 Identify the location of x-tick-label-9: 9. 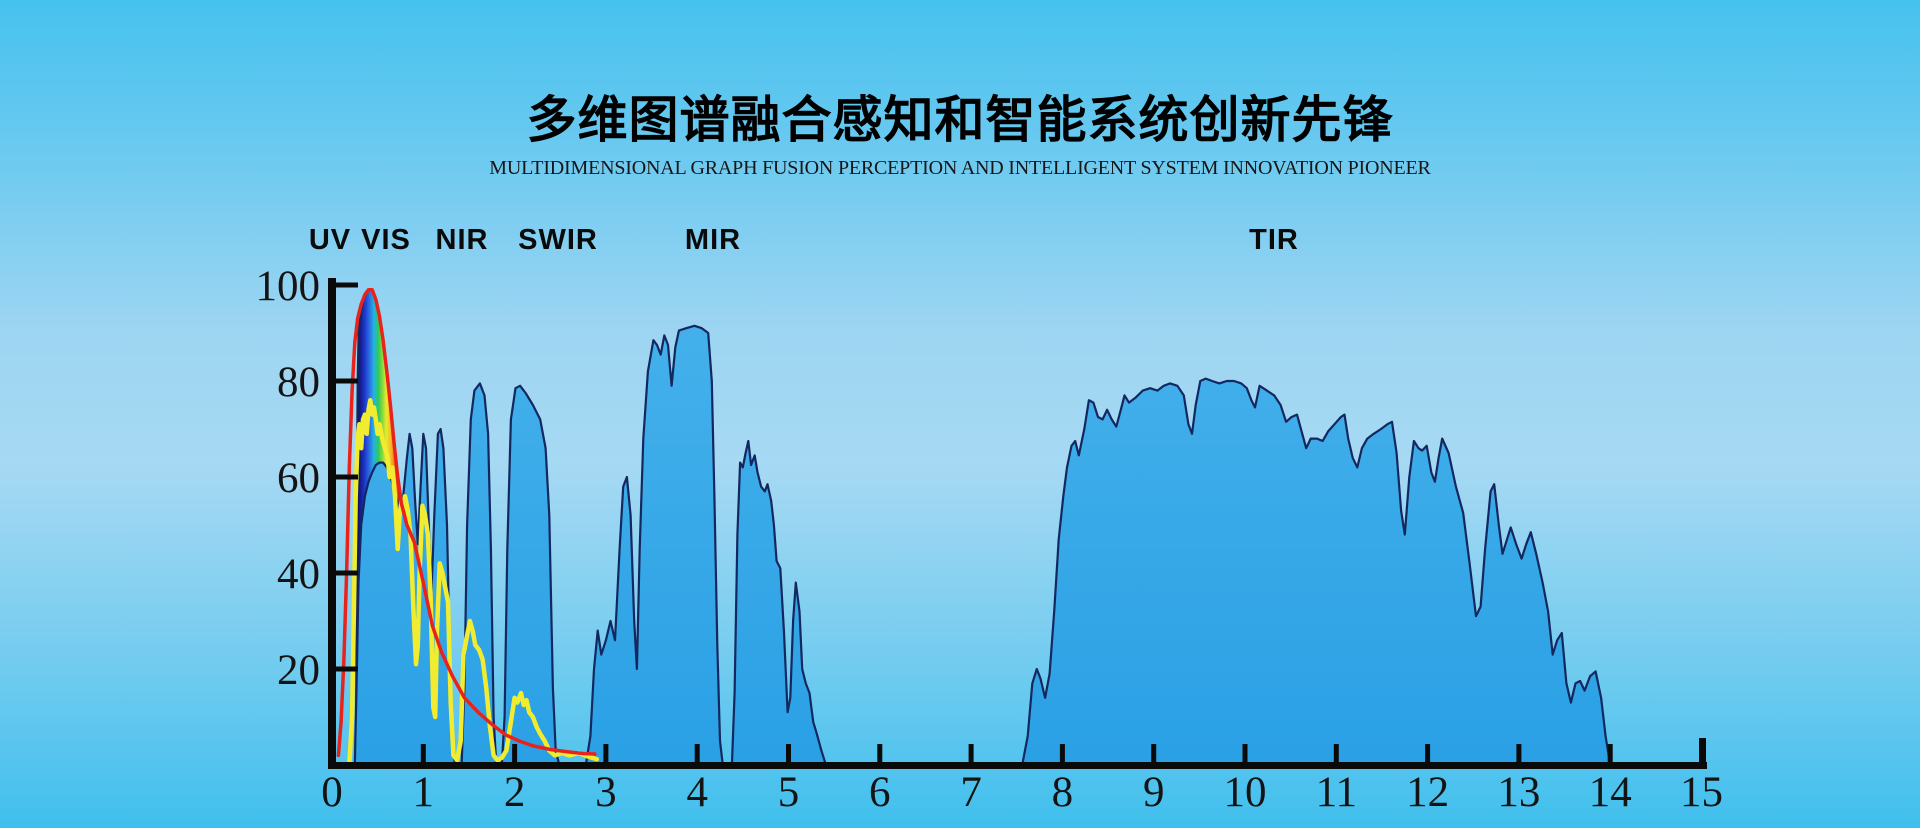
(1154, 792).